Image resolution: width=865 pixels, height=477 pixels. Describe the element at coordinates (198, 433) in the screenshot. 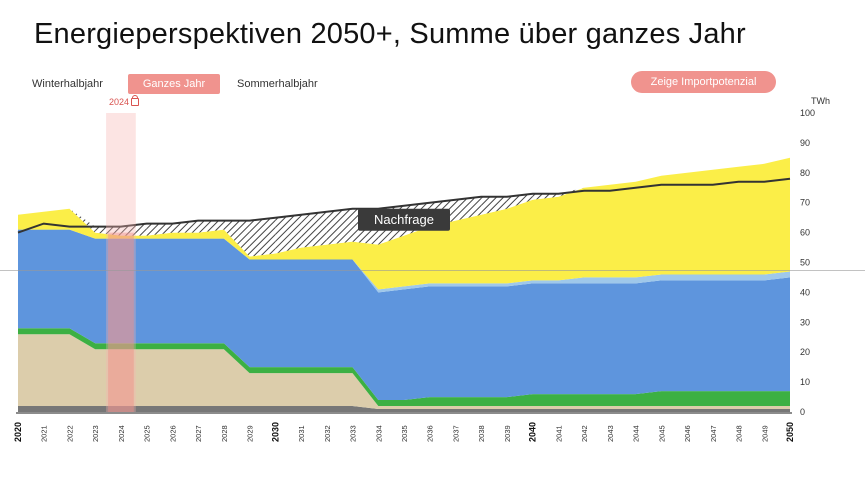

I see `x-tick-label: 2027` at that location.